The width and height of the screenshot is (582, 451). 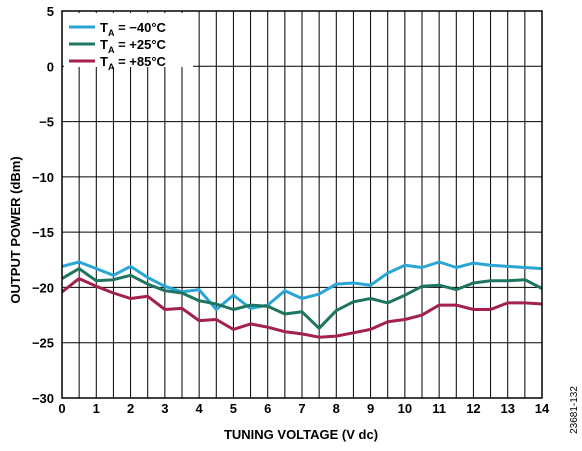 I want to click on x-tick-label: 11, so click(x=439, y=408).